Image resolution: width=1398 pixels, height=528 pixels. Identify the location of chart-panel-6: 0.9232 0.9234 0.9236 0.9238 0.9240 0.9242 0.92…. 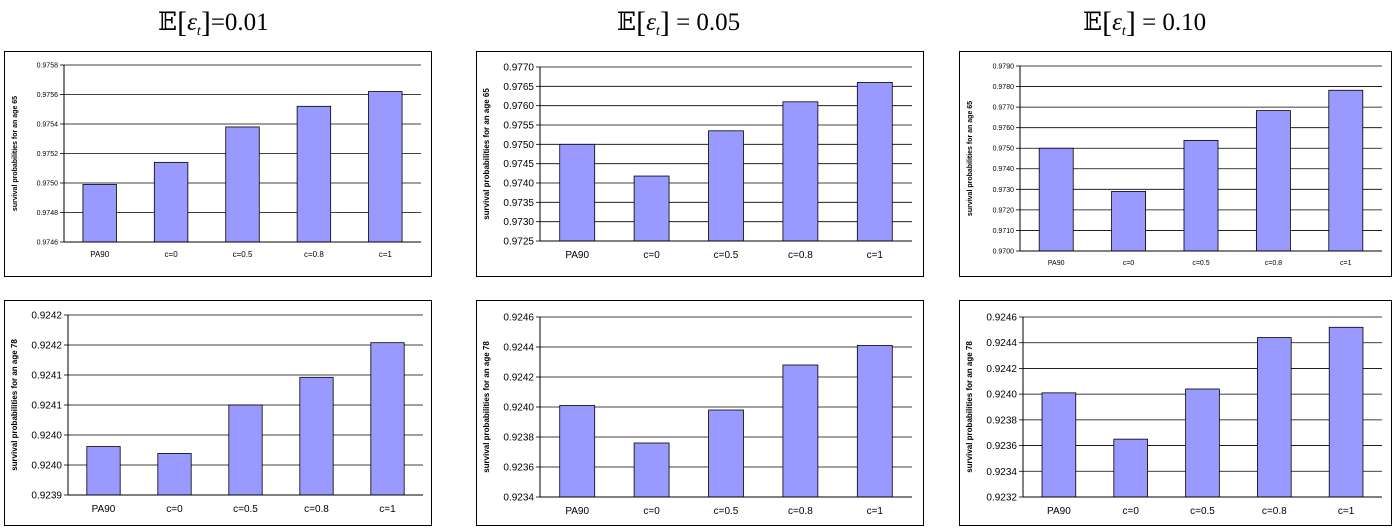
(1175, 413).